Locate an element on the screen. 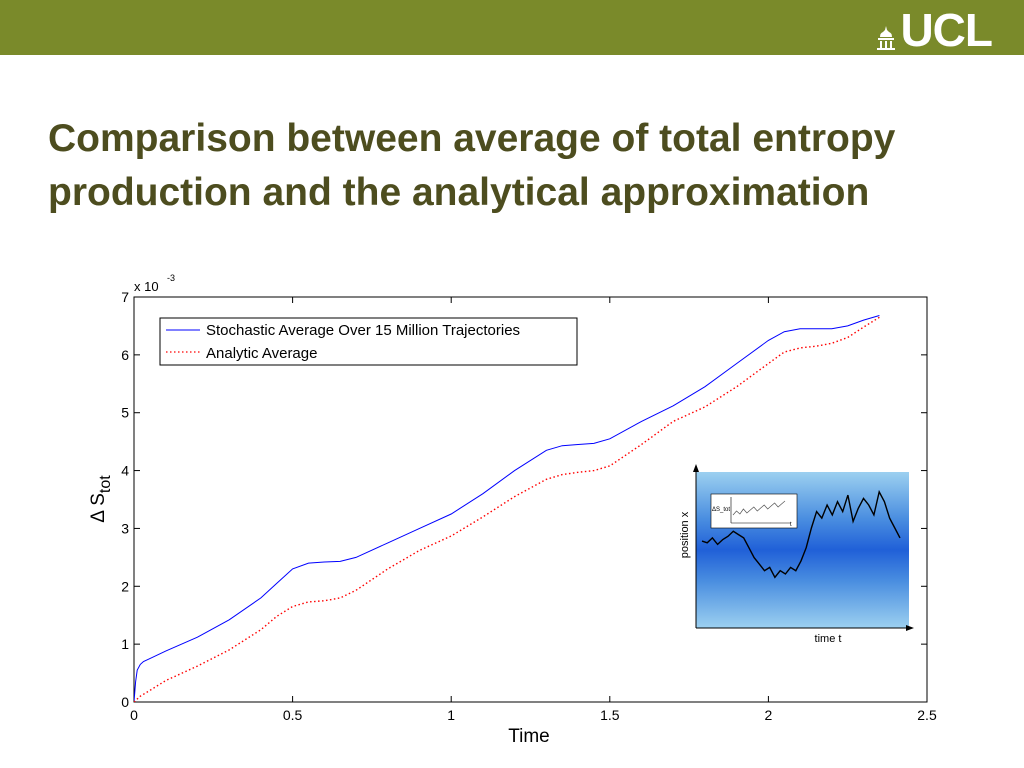 The image size is (1024, 768). y-tick-label-1: 1 is located at coordinates (125, 644).